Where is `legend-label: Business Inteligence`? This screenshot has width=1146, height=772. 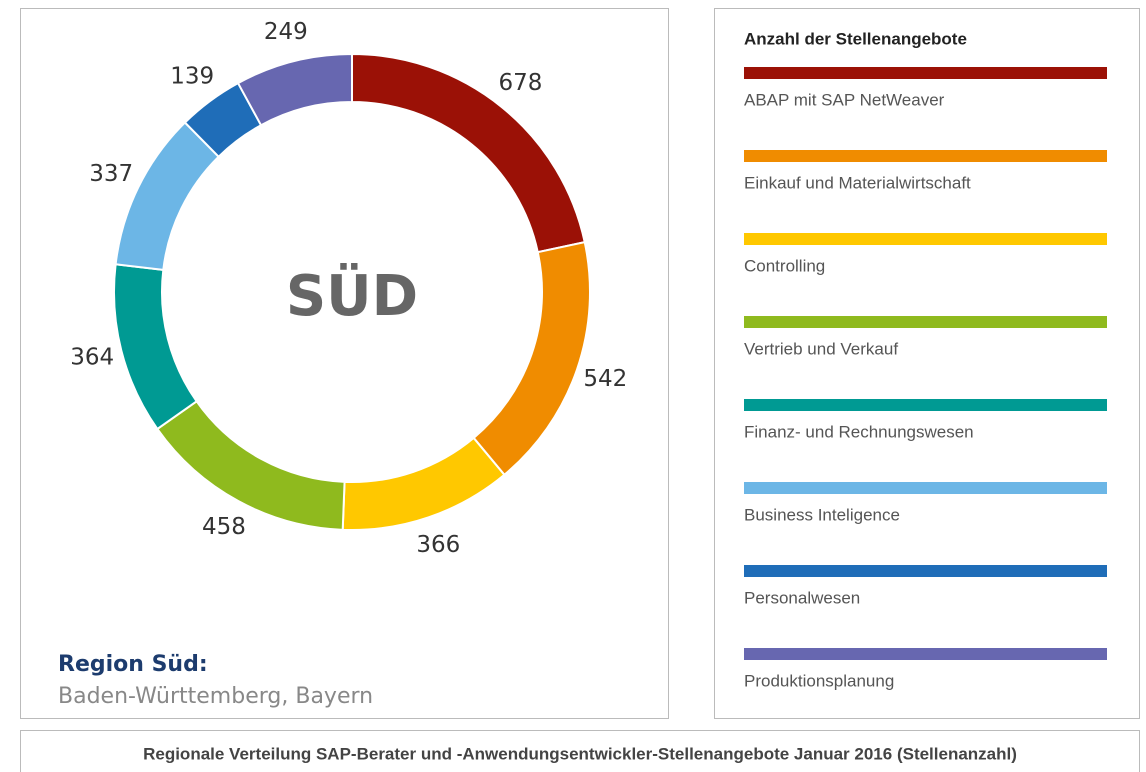
legend-label: Business Inteligence is located at coordinates (822, 514).